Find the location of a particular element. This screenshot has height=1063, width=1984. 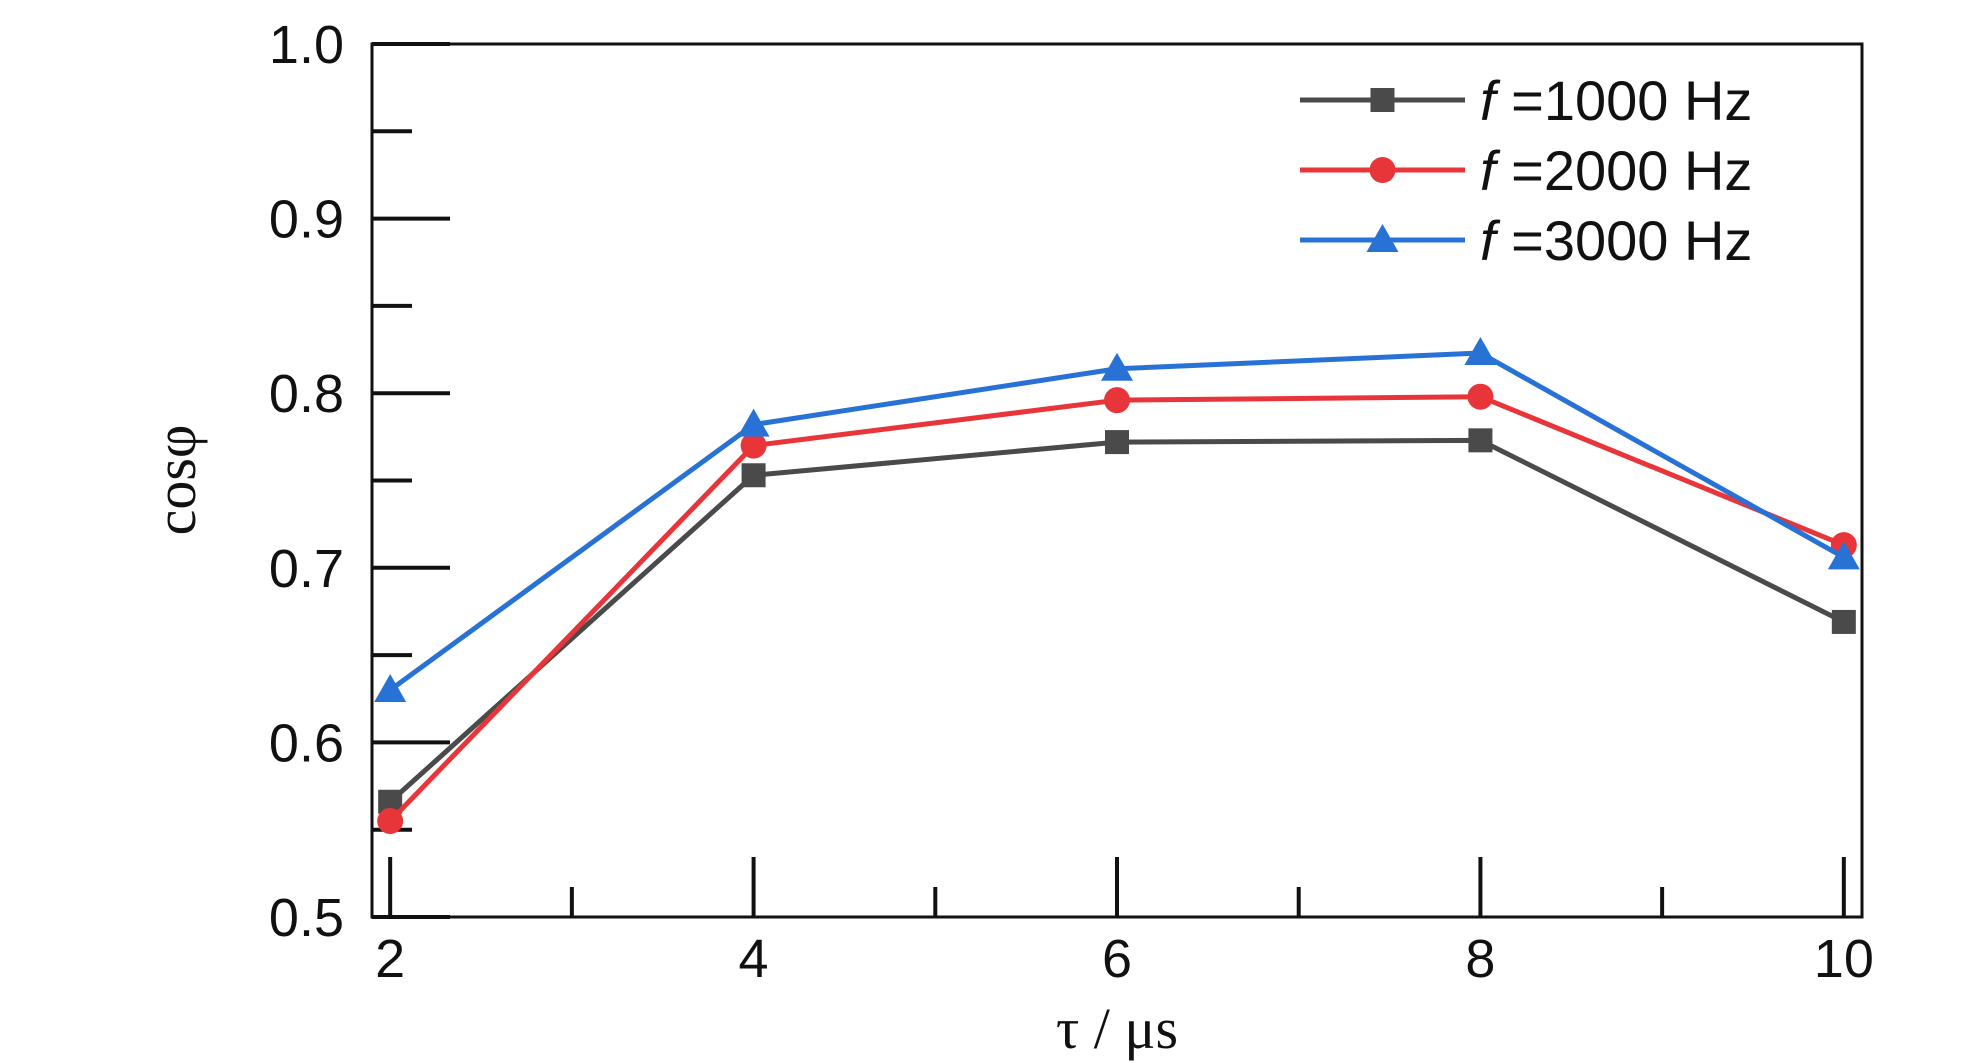

legend-label: f =2000 Hz is located at coordinates (1616, 170).